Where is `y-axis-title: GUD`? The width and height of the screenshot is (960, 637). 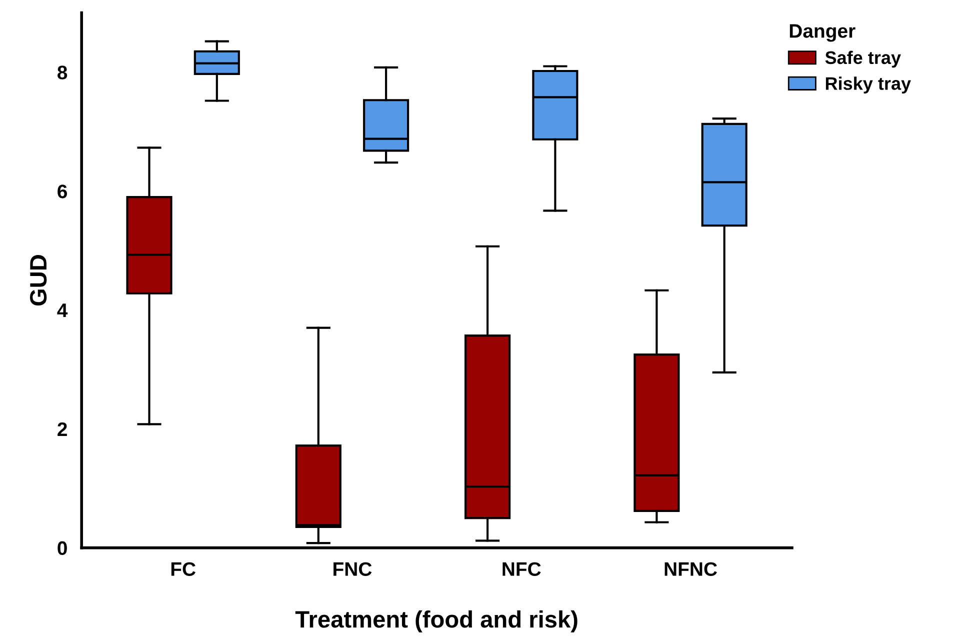
y-axis-title: GUD is located at coordinates (38, 280).